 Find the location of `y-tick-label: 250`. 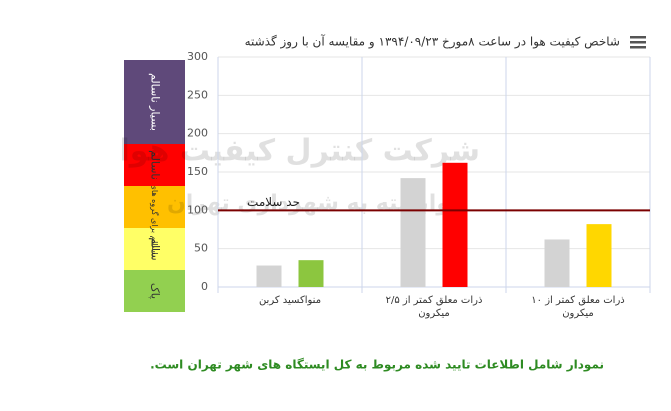

y-tick-label: 250 is located at coordinates (197, 94).